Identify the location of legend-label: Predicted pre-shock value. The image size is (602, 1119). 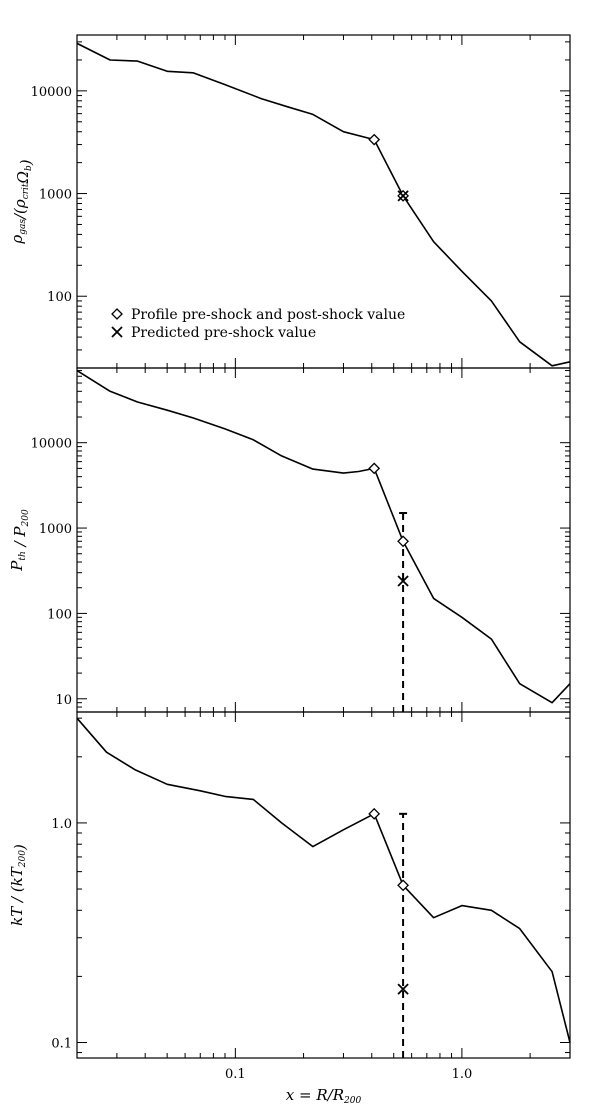
(223, 333).